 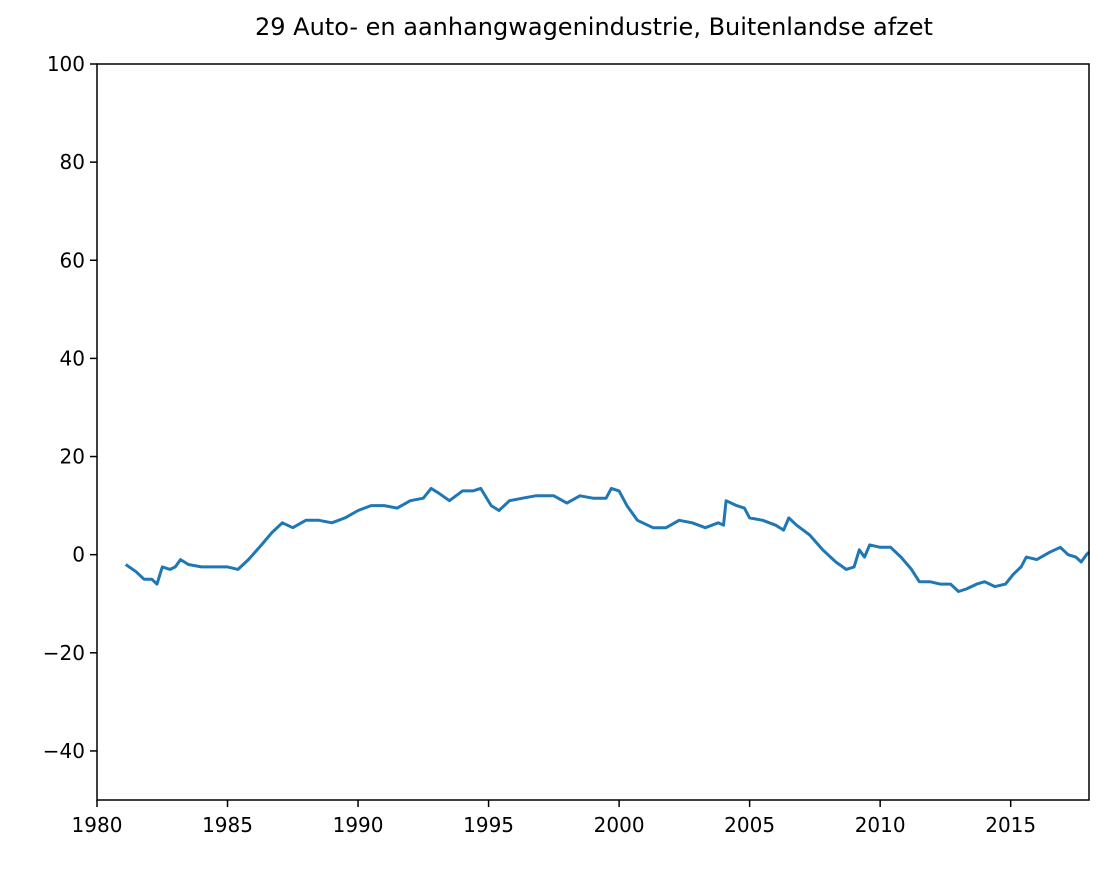 What do you see at coordinates (72, 457) in the screenshot?
I see `y-tick-label: 20` at bounding box center [72, 457].